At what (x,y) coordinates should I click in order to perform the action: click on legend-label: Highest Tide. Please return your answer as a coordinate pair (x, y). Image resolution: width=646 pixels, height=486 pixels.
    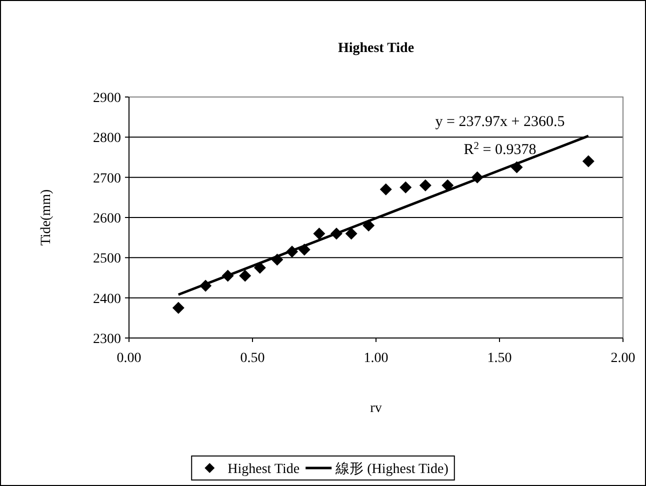
    Looking at the image, I should click on (264, 469).